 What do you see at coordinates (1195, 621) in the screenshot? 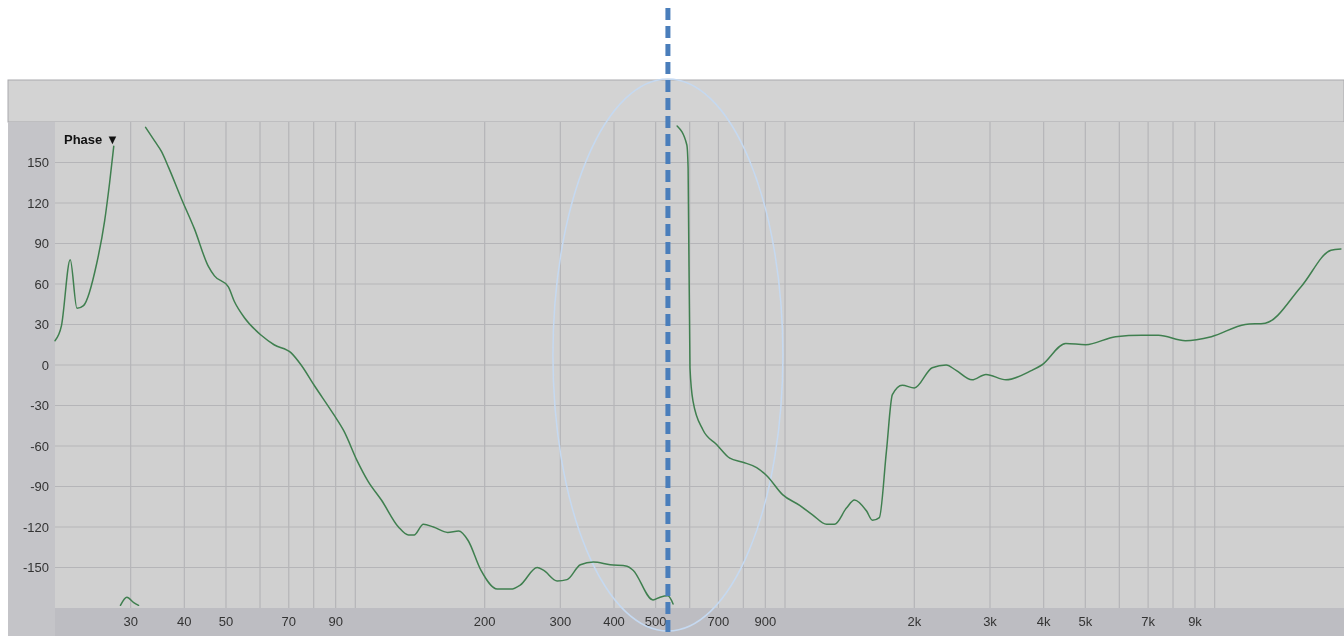
I see `x-tick-label: 9k` at bounding box center [1195, 621].